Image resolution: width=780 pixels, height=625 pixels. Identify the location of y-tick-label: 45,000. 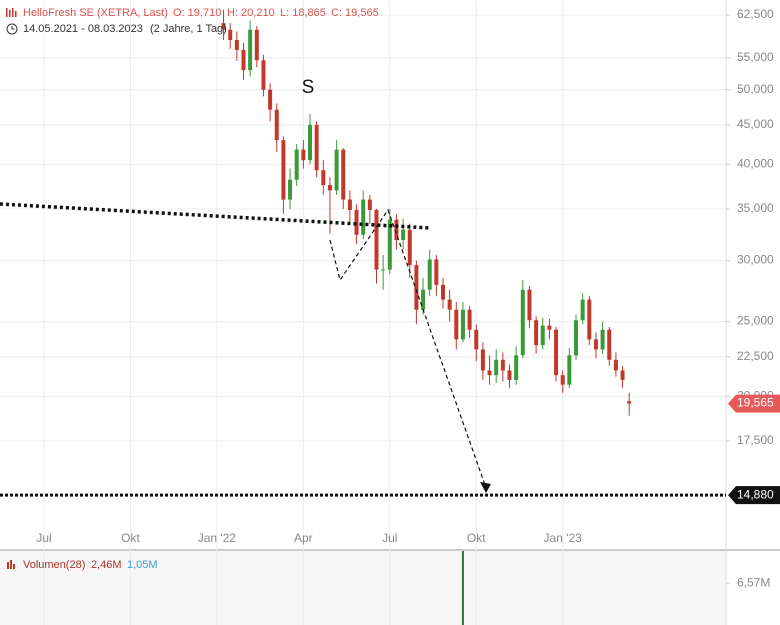
(755, 124).